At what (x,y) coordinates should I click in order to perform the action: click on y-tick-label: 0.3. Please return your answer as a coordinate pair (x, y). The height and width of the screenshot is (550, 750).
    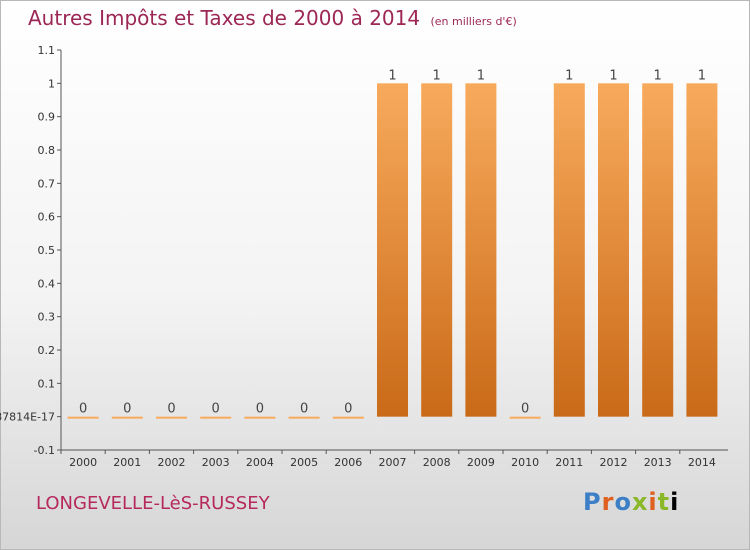
    Looking at the image, I should click on (47, 317).